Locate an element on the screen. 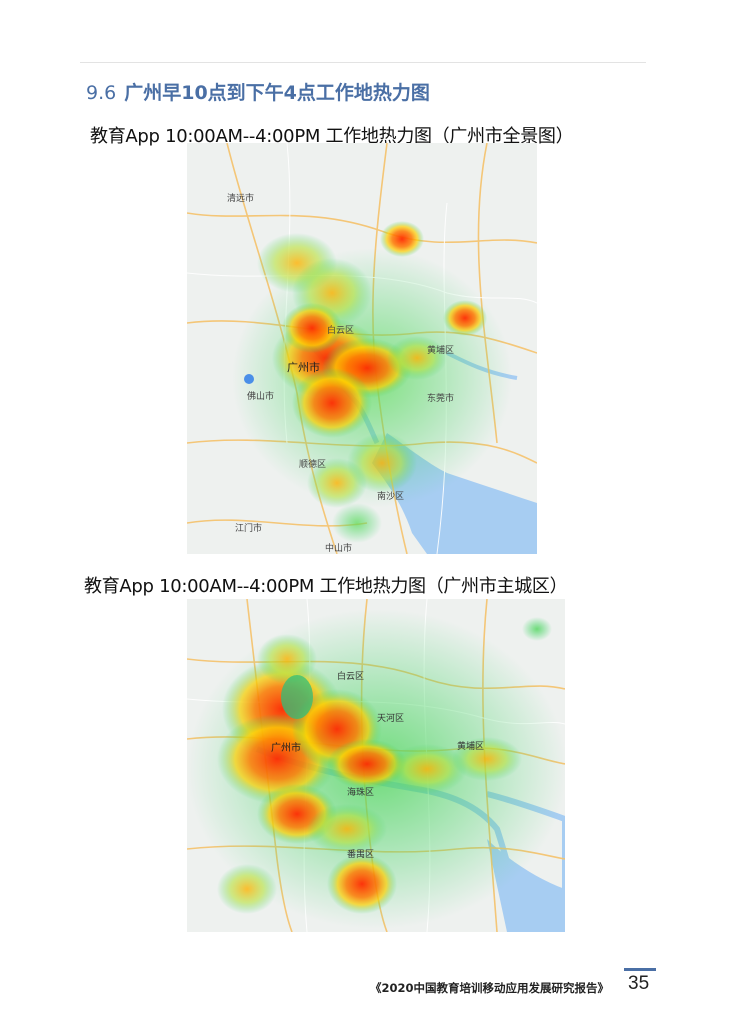 The width and height of the screenshot is (729, 1031). section-title: 广州早10点到下午4点工作地热力图 is located at coordinates (277, 93).